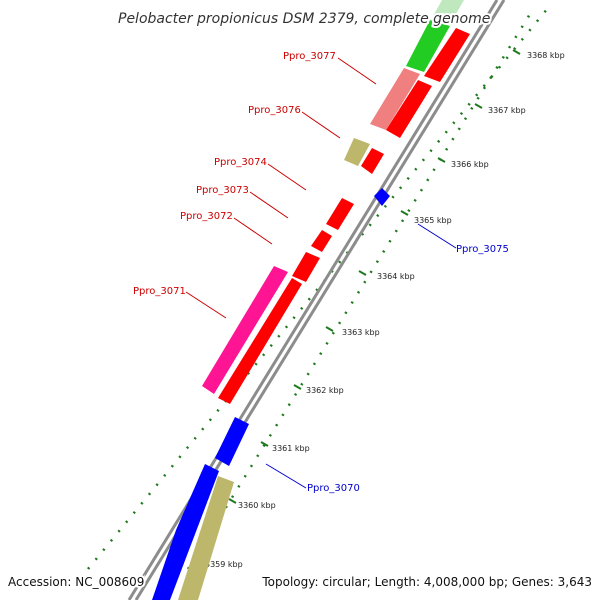 The width and height of the screenshot is (600, 600). What do you see at coordinates (433, 220) in the screenshot?
I see `scale-label: 3365 kbp` at bounding box center [433, 220].